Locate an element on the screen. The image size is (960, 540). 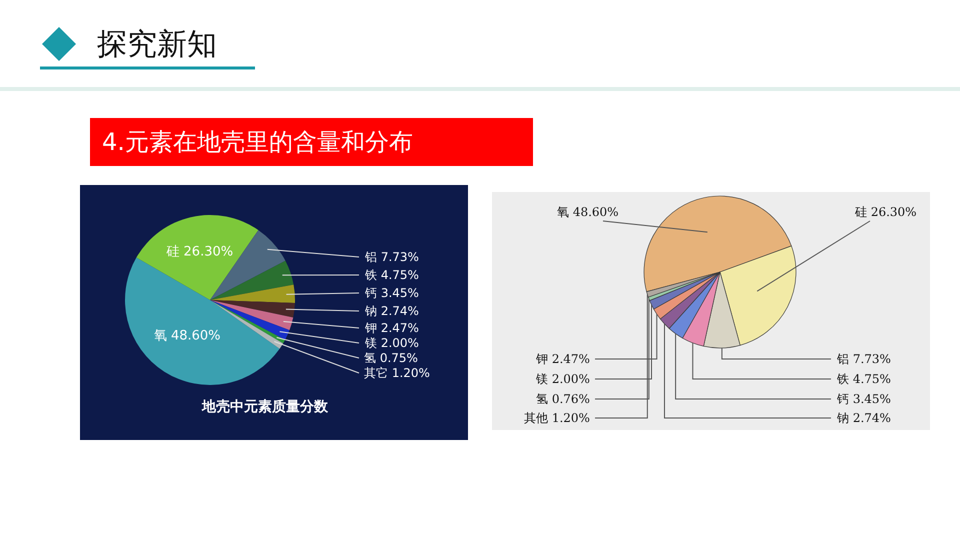
text: 4.元素在地壳里的含量和分布 is located at coordinates (257, 142).